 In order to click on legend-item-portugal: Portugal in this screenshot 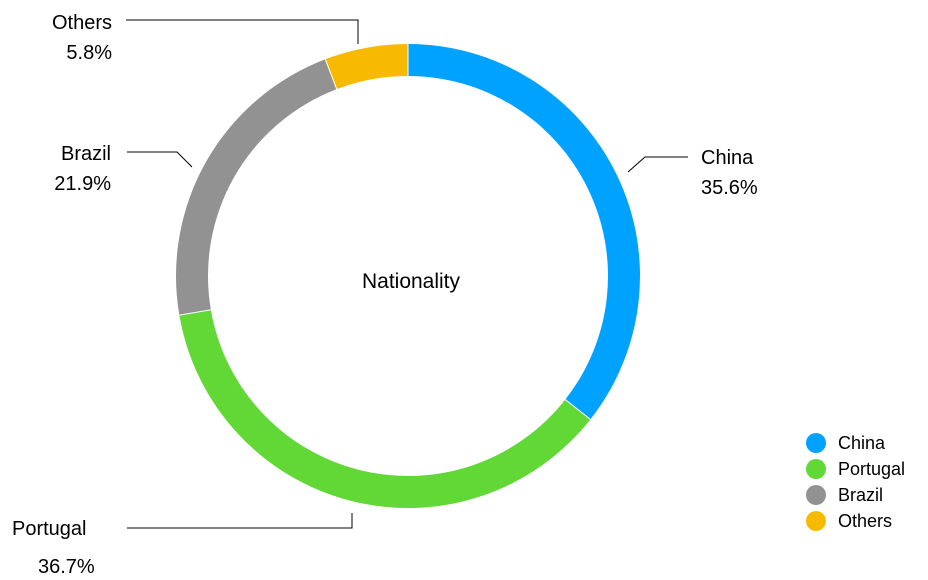, I will do `click(855, 469)`.